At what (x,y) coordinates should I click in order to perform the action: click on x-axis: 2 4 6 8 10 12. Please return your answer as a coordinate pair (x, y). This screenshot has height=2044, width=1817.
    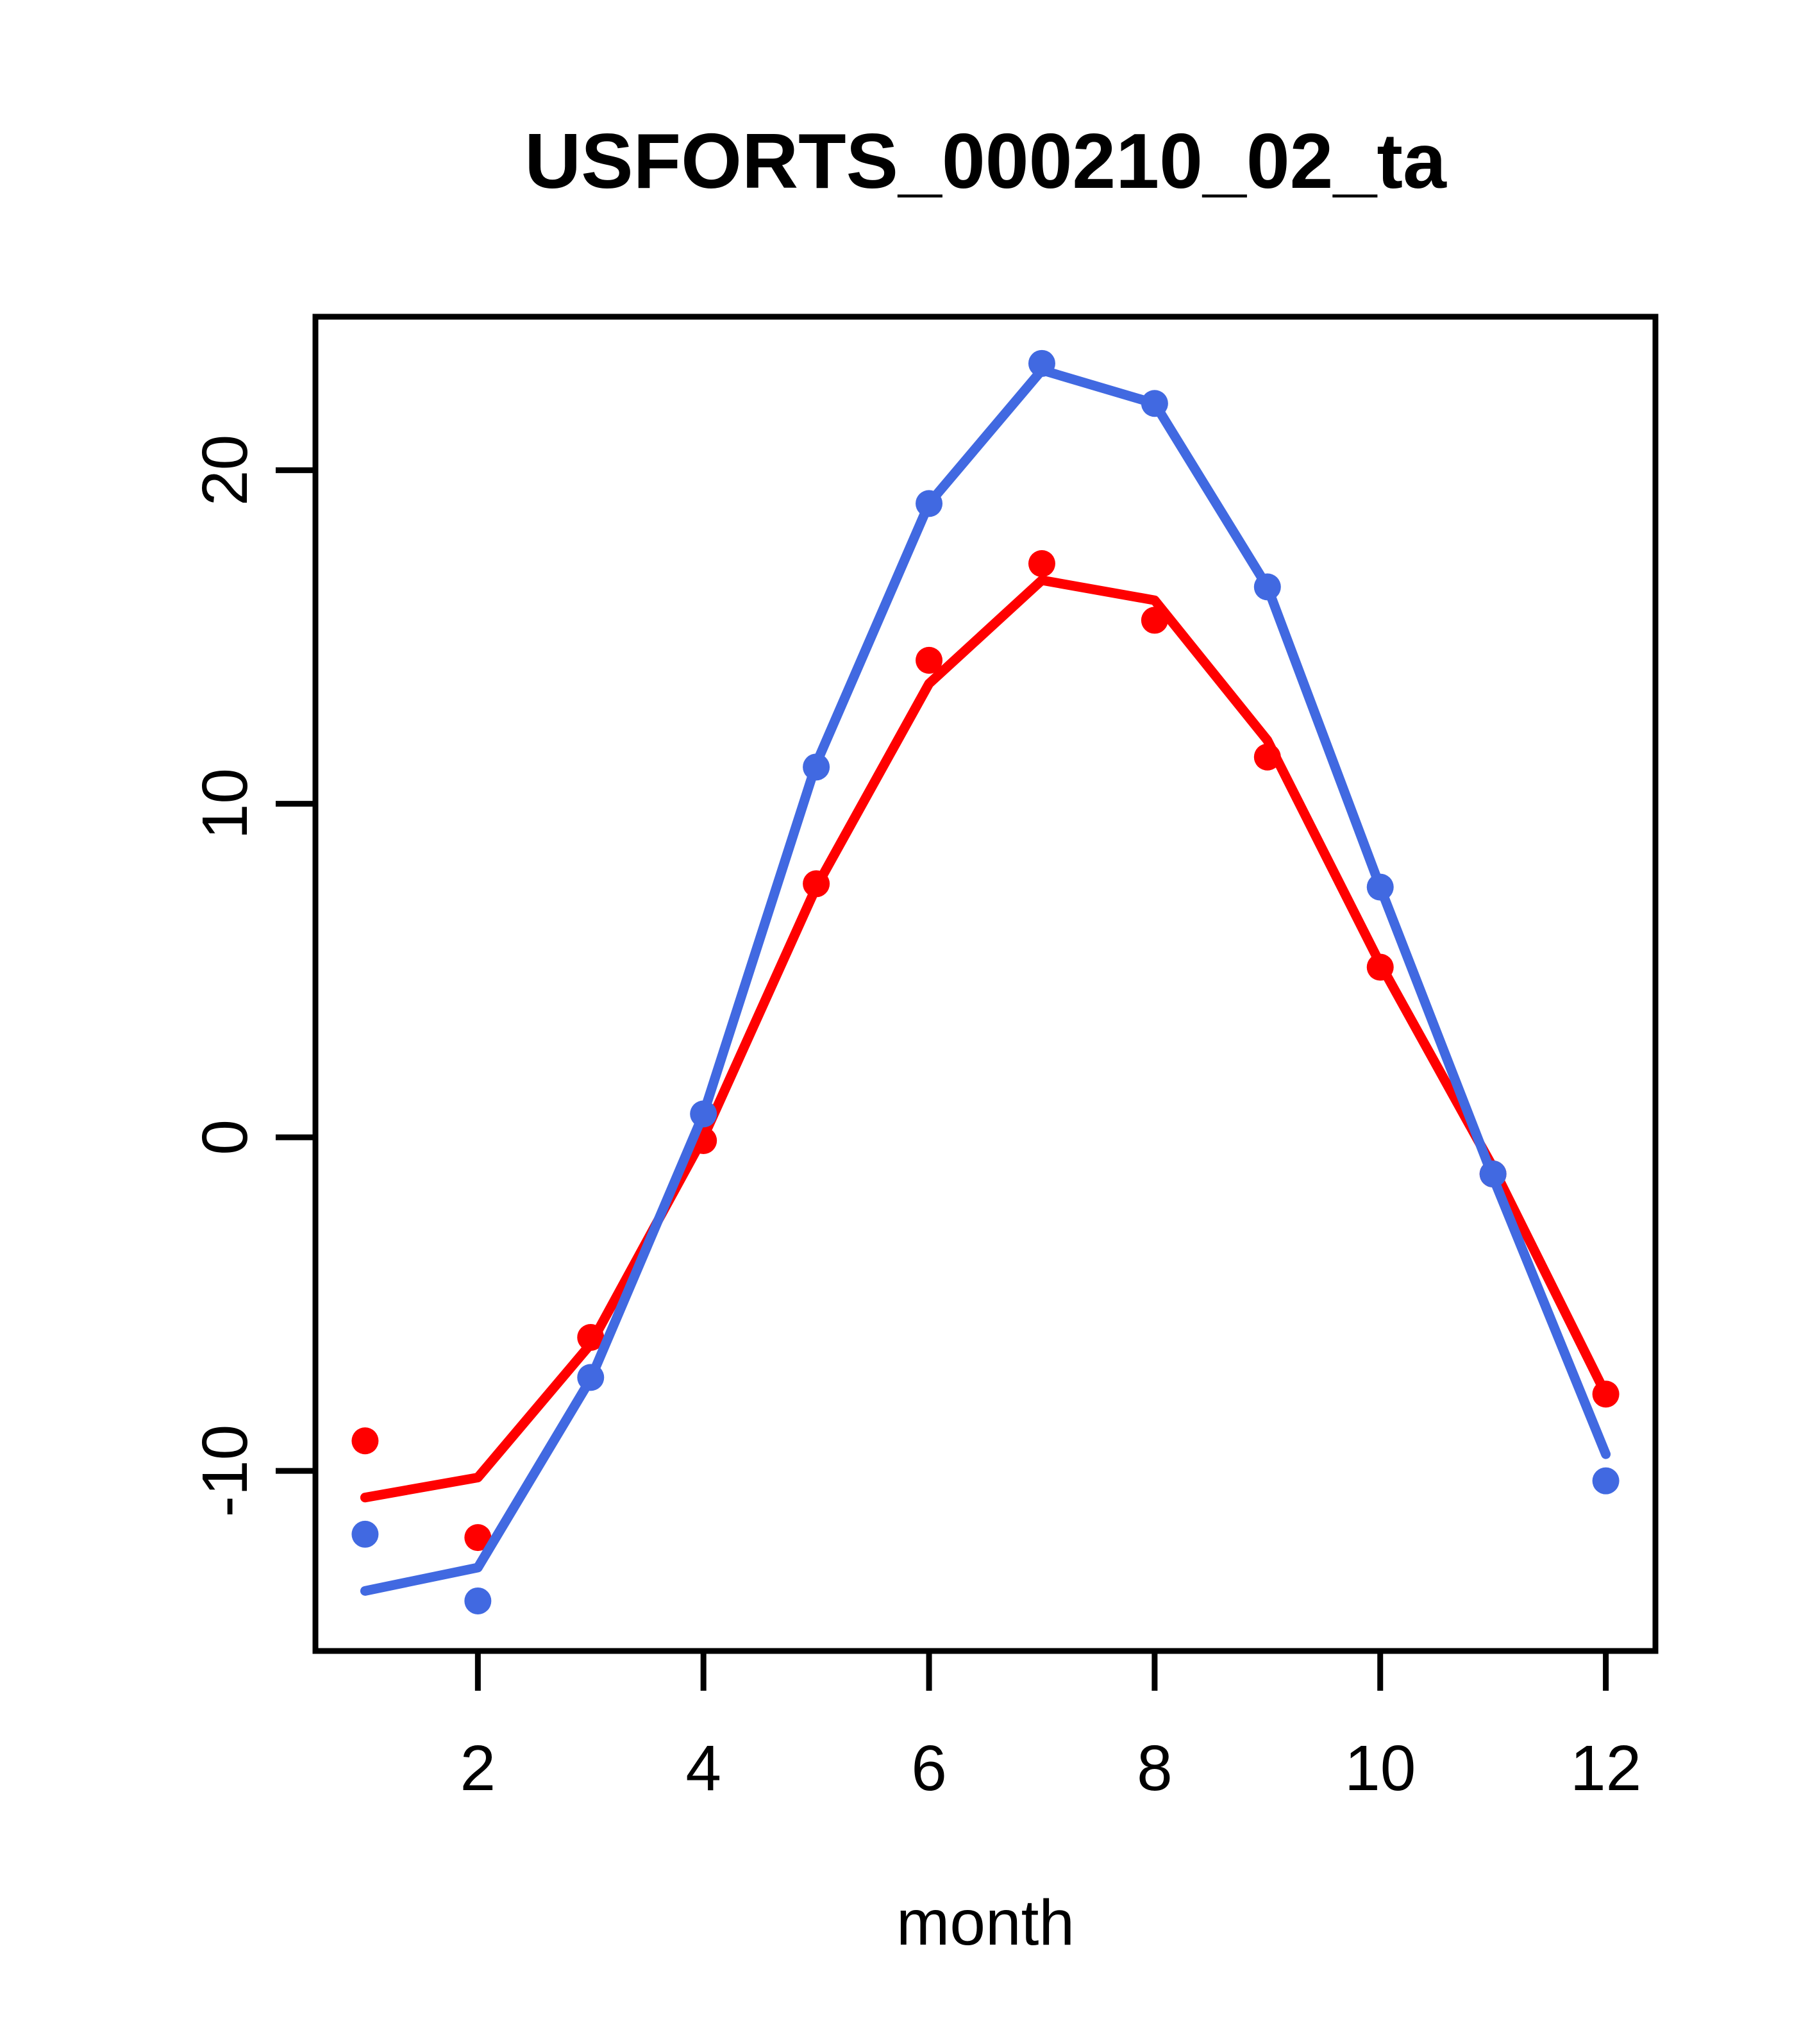
    Looking at the image, I should click on (1050, 1728).